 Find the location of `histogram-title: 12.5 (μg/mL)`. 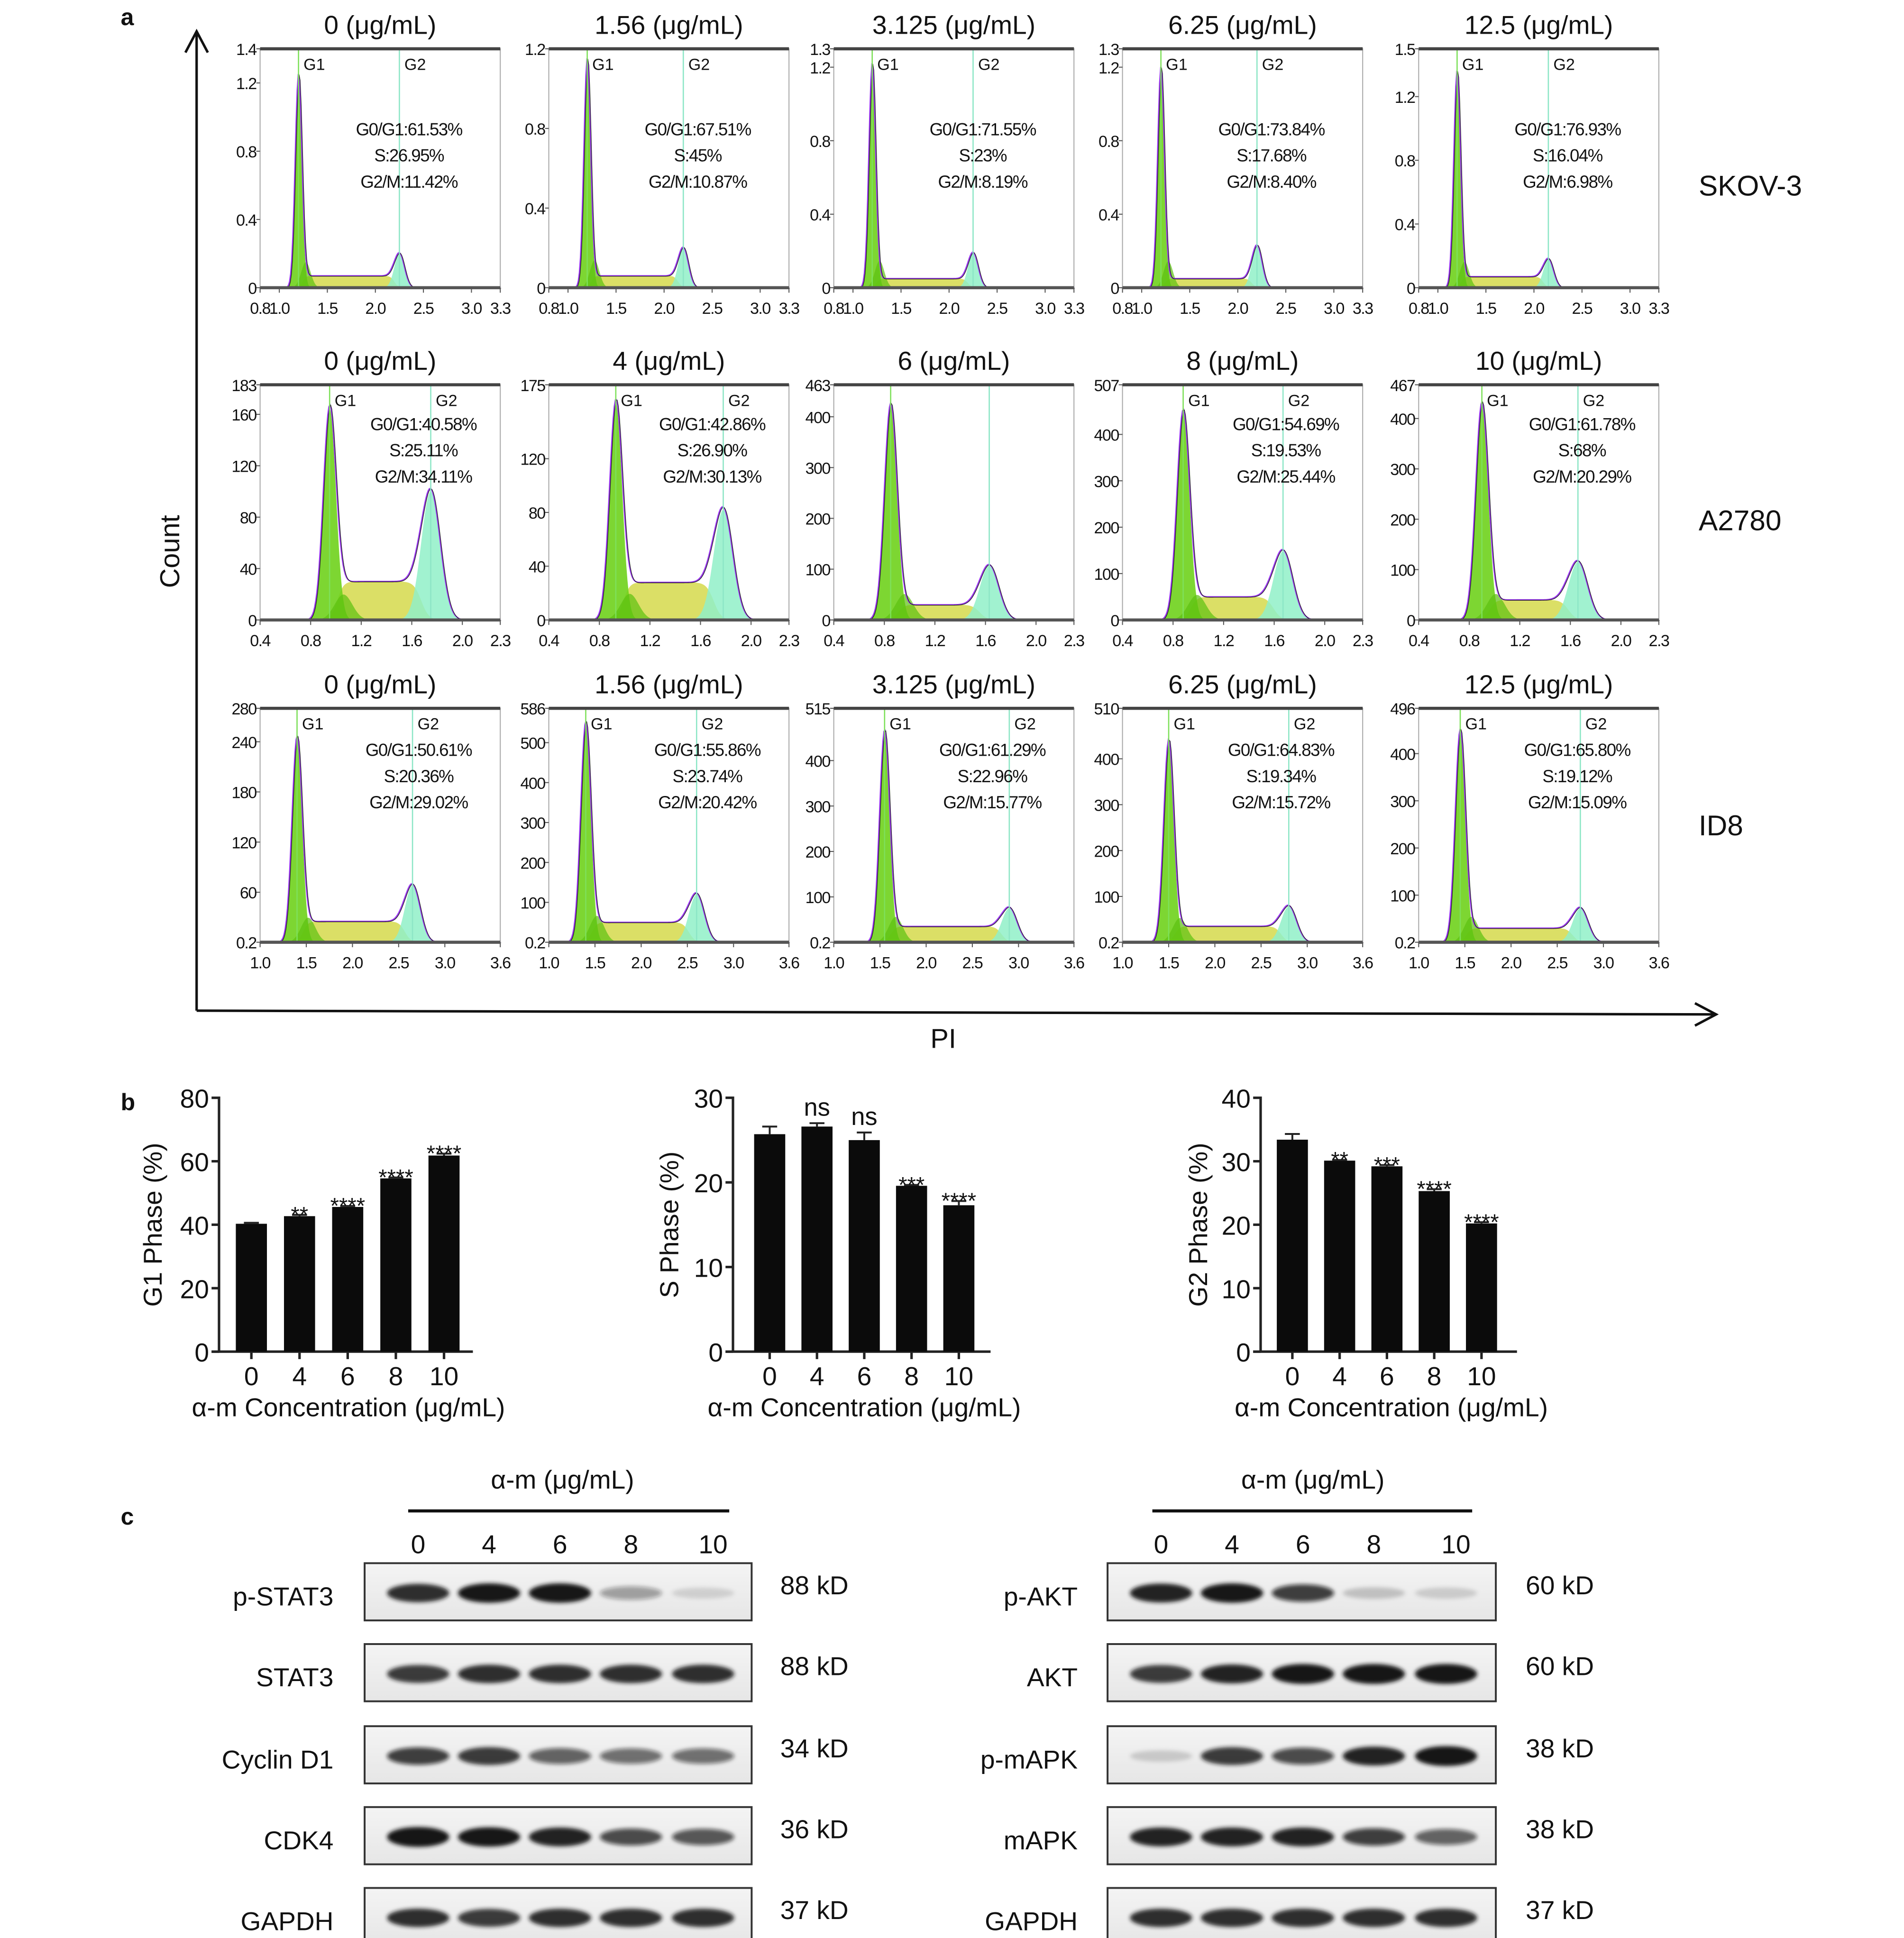

histogram-title: 12.5 (μg/mL) is located at coordinates (1539, 685).